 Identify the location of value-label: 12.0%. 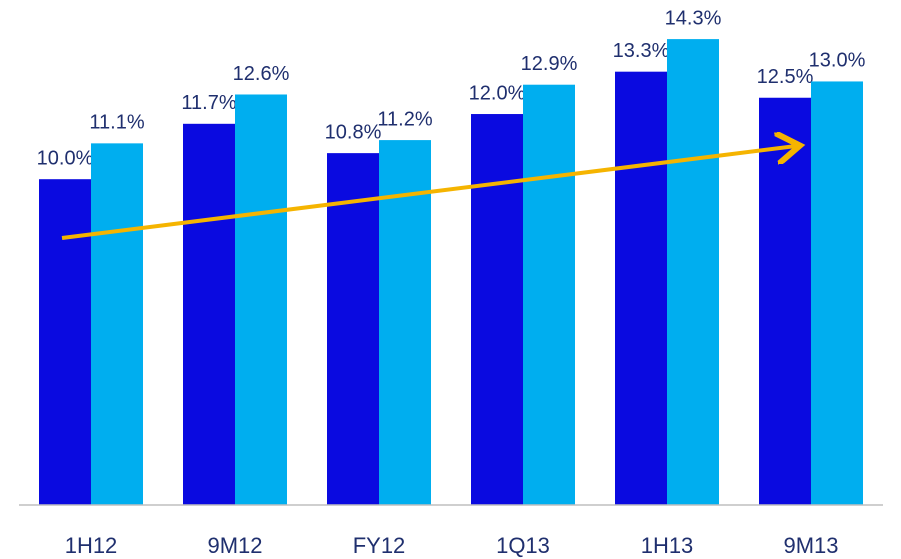
(497, 93).